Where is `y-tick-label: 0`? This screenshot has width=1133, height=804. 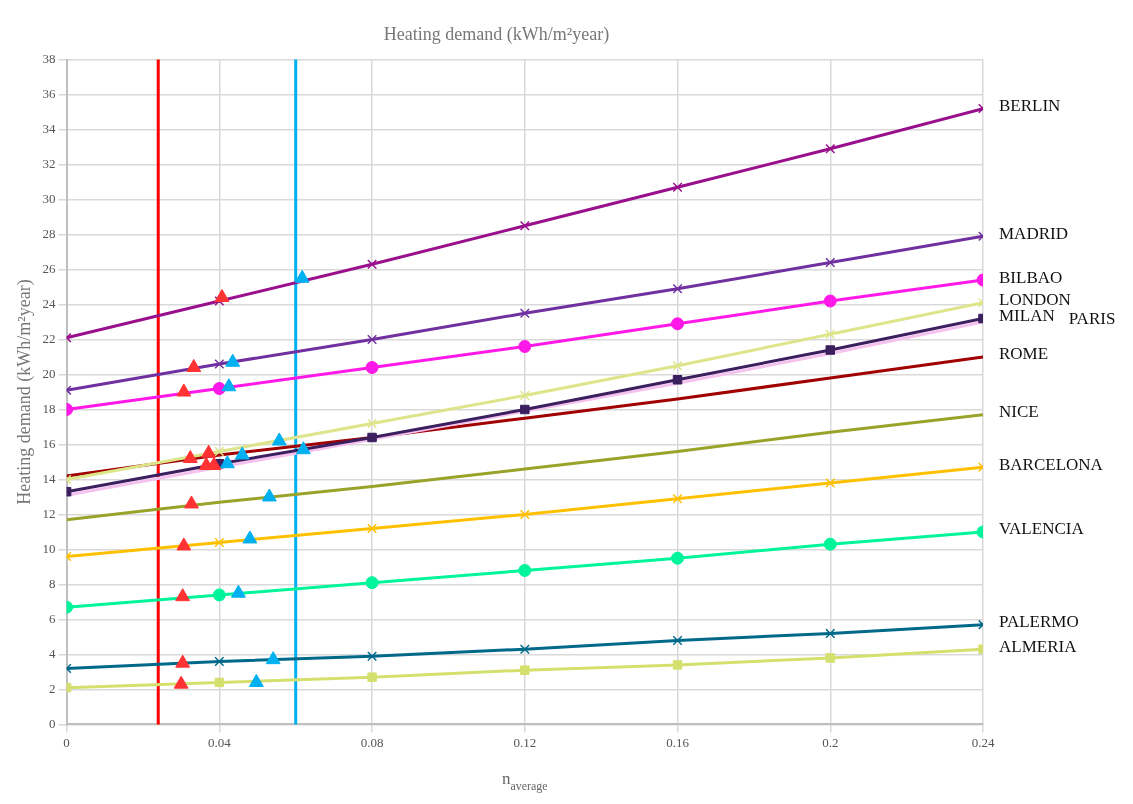 y-tick-label: 0 is located at coordinates (52, 723).